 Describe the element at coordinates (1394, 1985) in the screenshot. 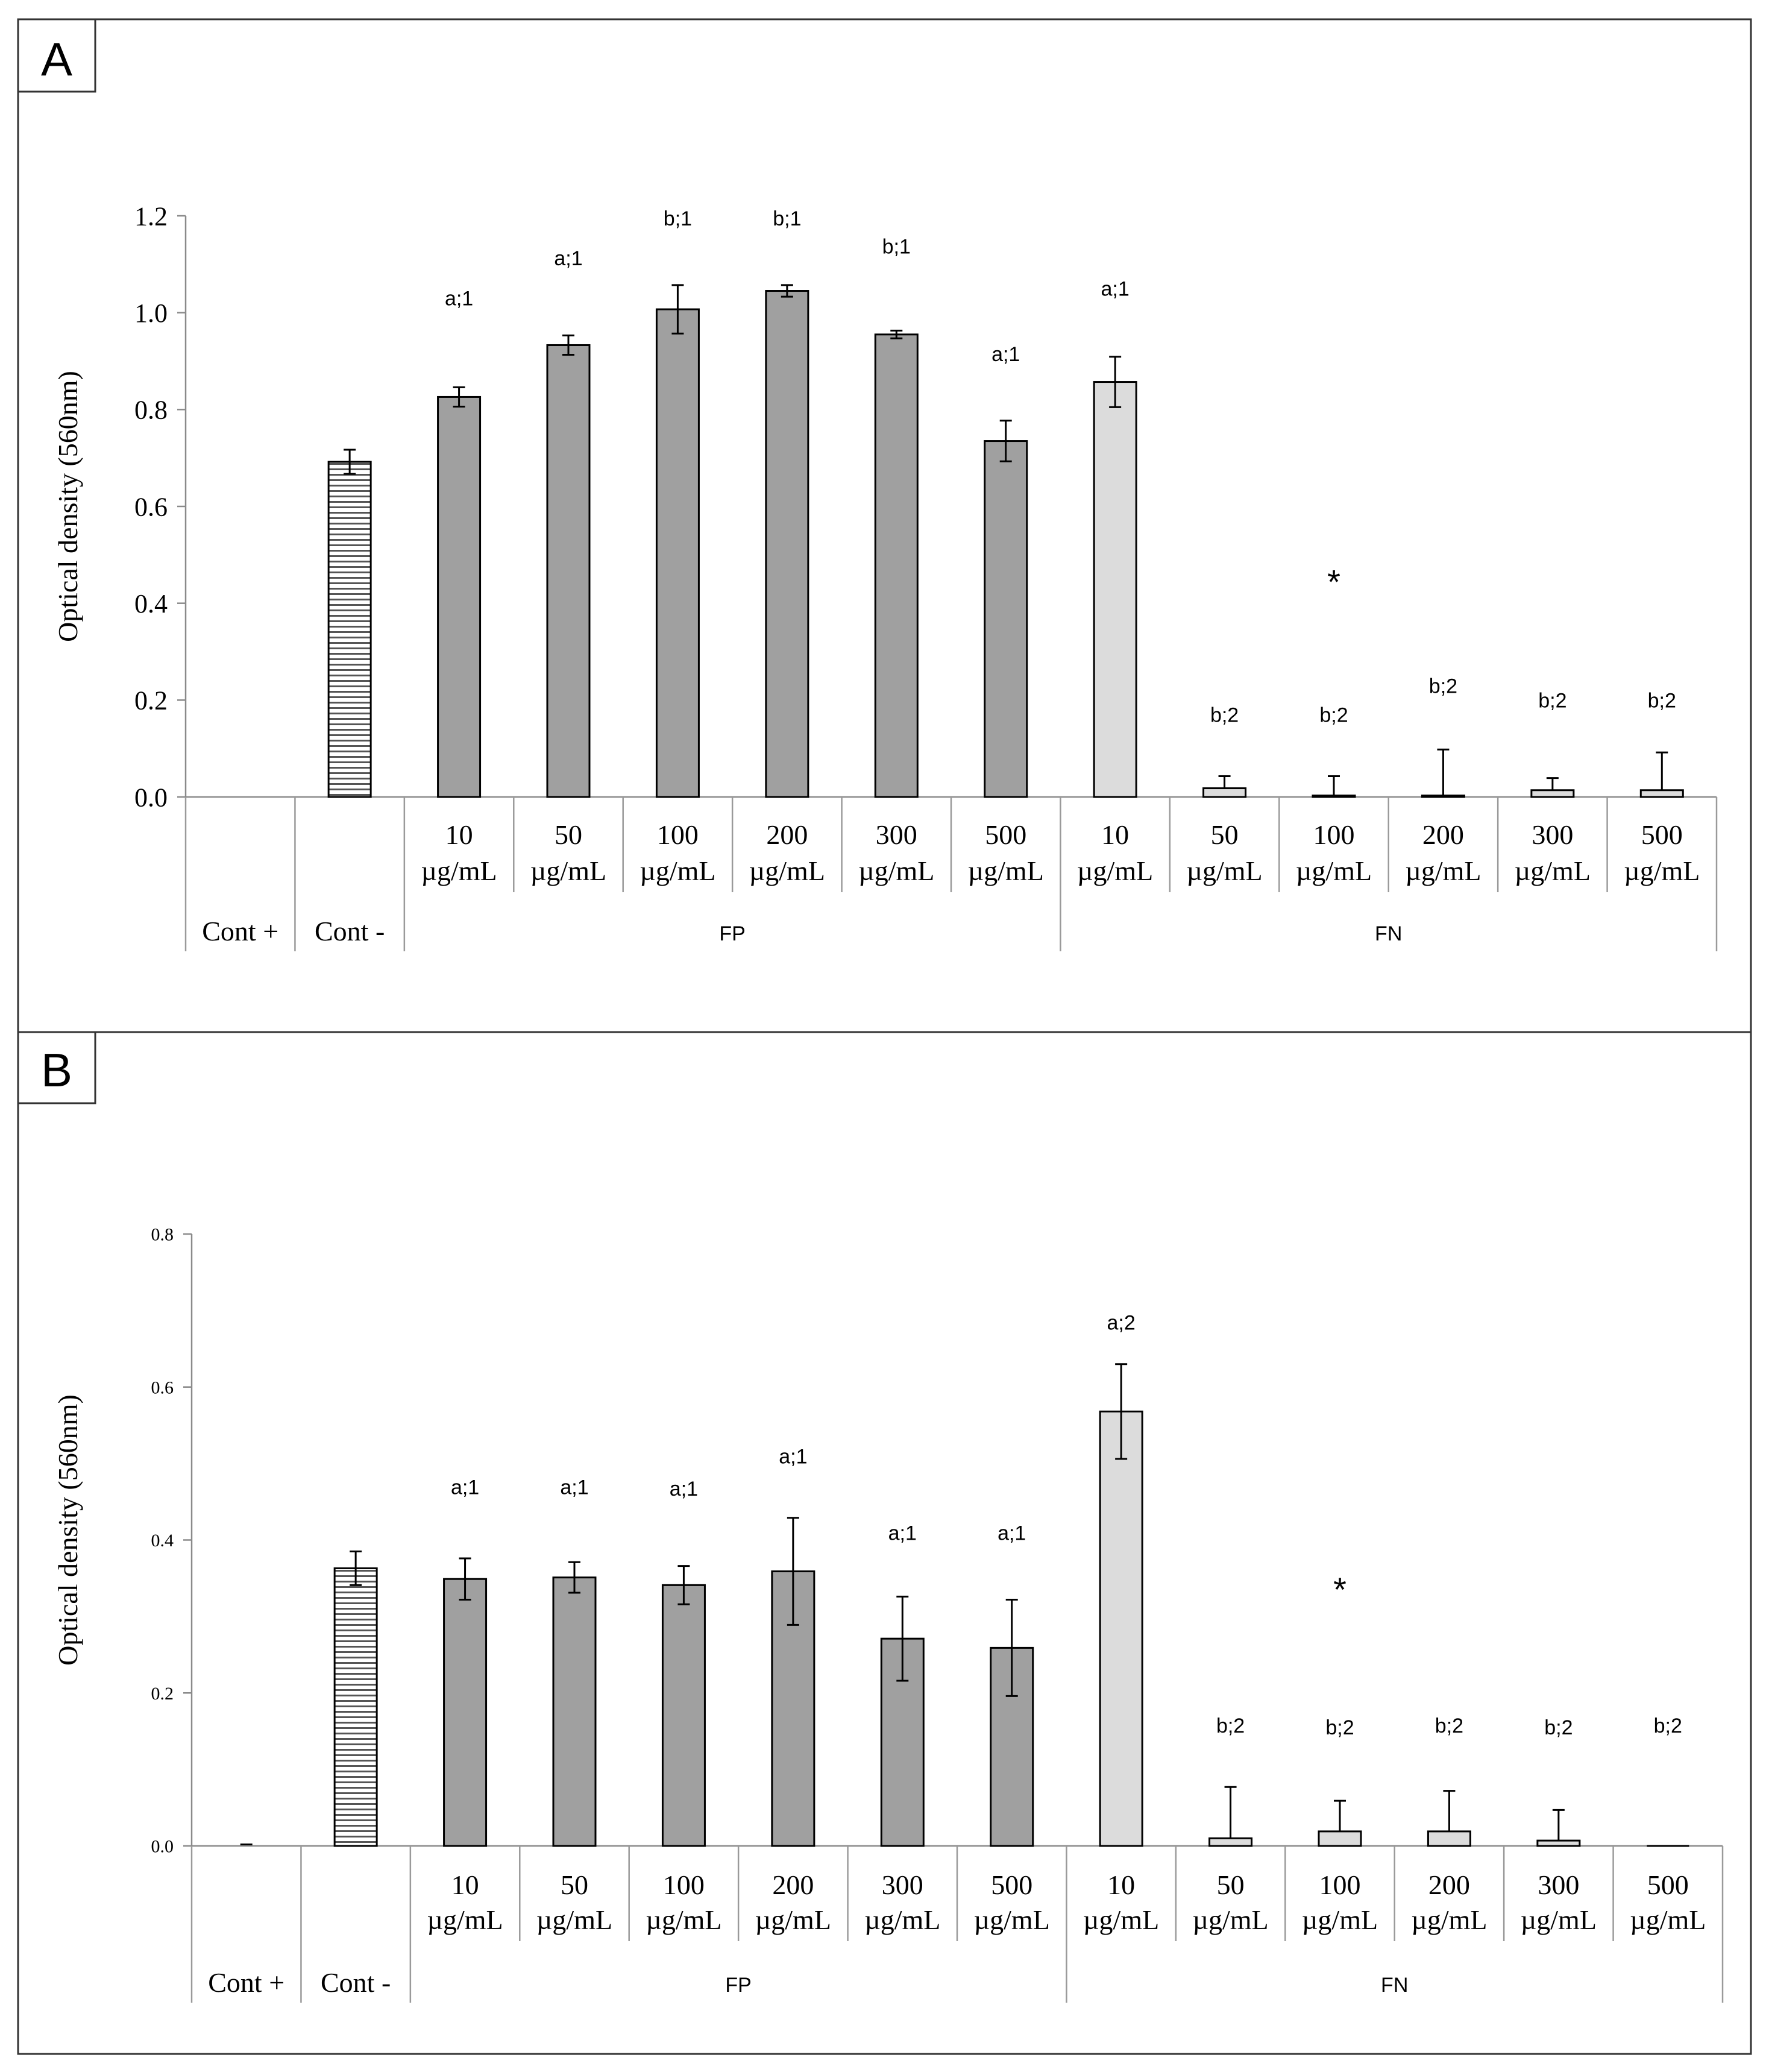

I see `group-label-b: FN` at that location.